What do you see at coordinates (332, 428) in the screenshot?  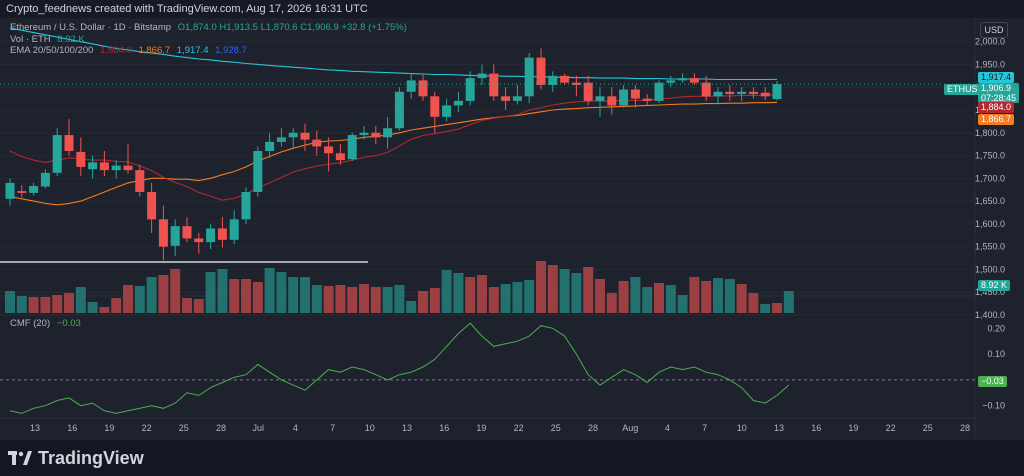 I see `time-tick-label: 7` at bounding box center [332, 428].